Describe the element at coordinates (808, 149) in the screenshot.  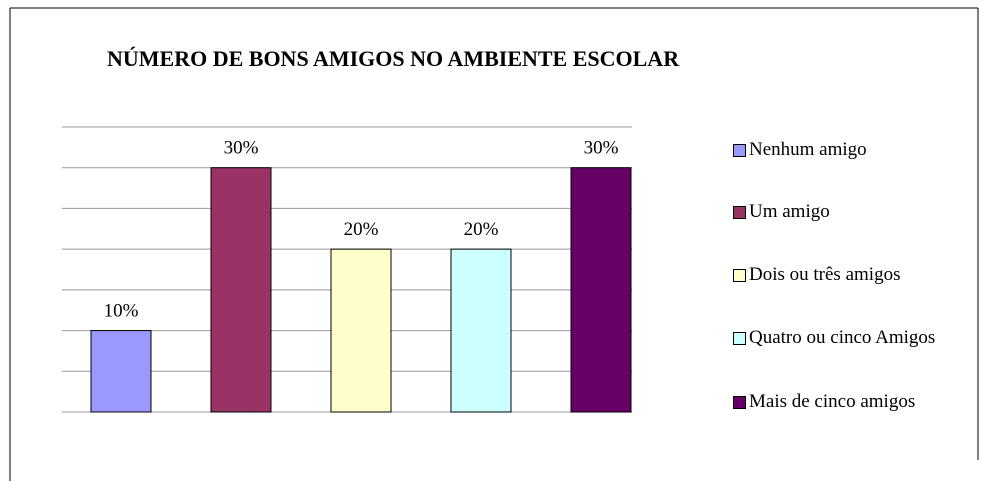
I see `legend-label: Nenhum amigo` at that location.